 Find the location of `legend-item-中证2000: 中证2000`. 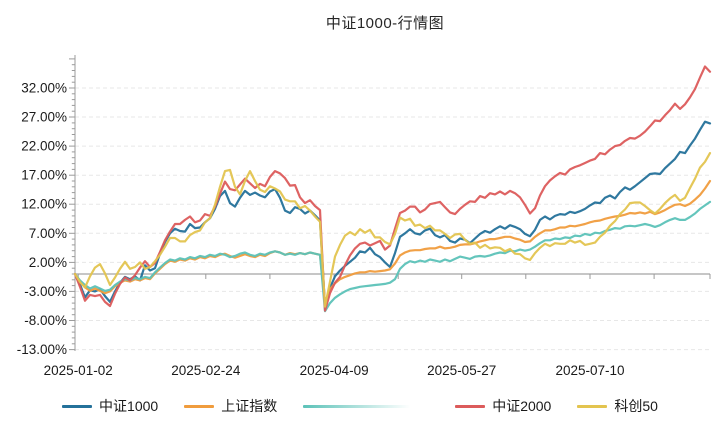

legend-item-中证2000: 中证2000 is located at coordinates (503, 406).